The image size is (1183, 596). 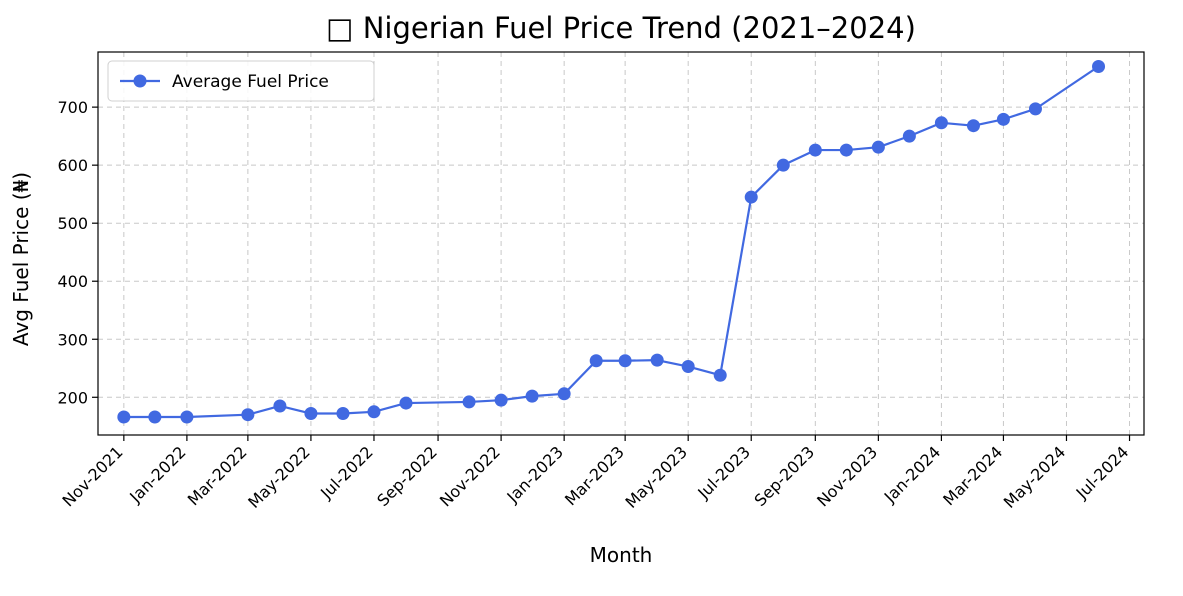 I want to click on y-tick-label: 200, so click(x=72, y=397).